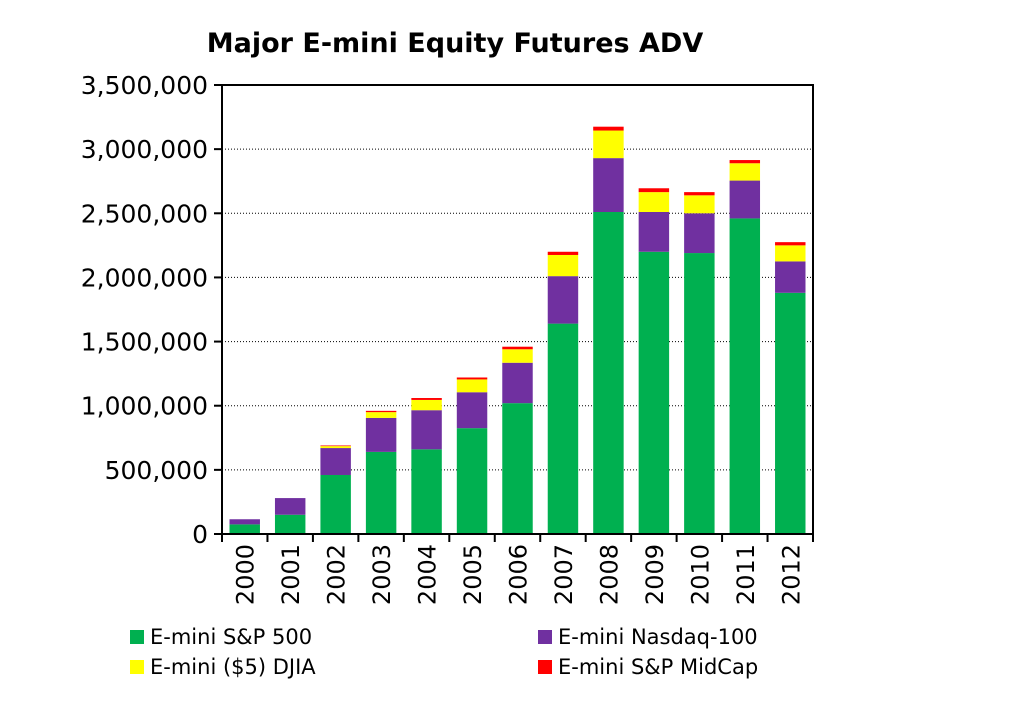 The image size is (1024, 705). What do you see at coordinates (233, 667) in the screenshot?
I see `legend-label: E-mini ($5) DJIA` at bounding box center [233, 667].